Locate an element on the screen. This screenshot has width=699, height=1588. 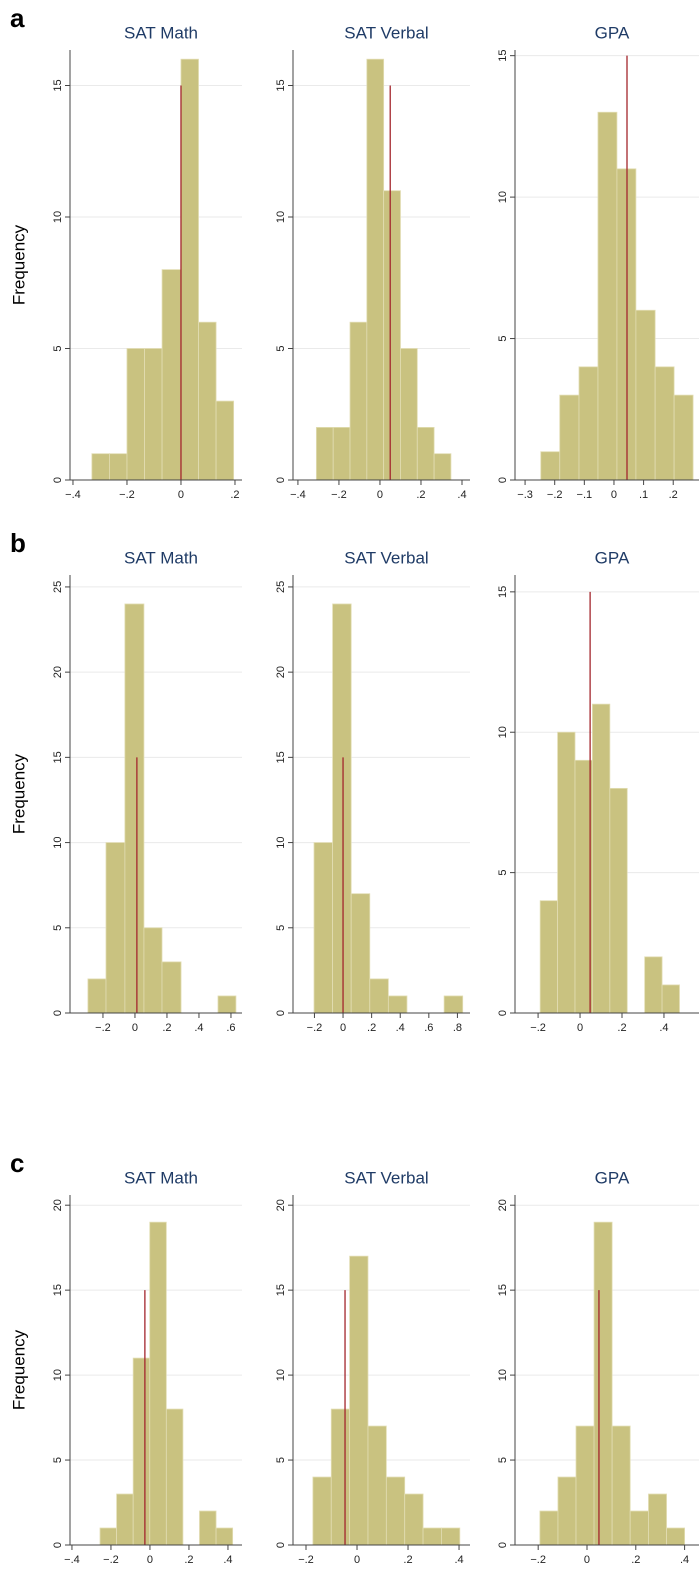
panel-label: a is located at coordinates (17, 18).